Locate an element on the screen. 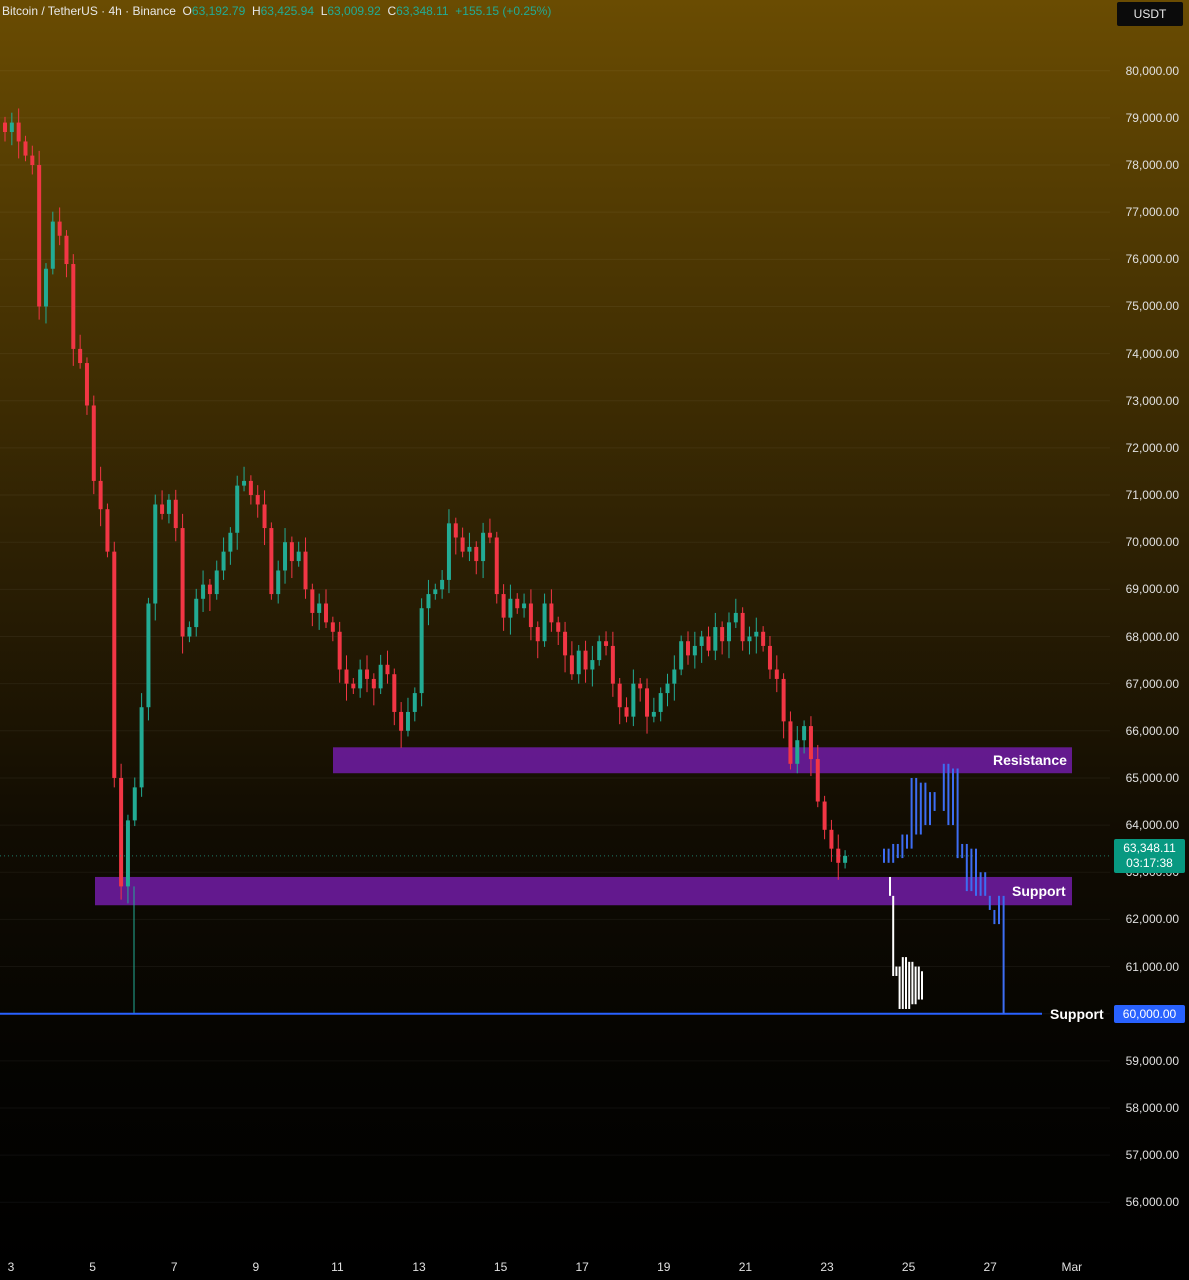 The height and width of the screenshot is (1280, 1189). price-tick-label: 75,000.00 is located at coordinates (1152, 306).